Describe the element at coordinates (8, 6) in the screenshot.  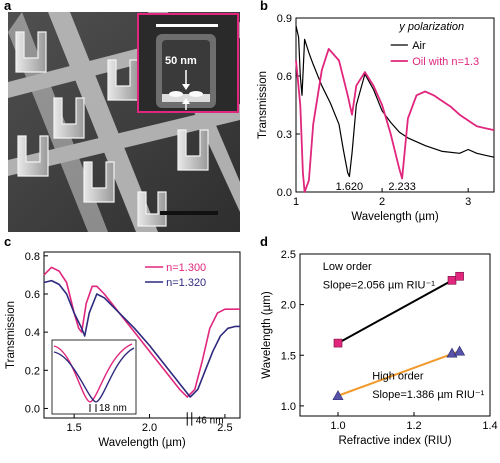
I see `panel-a-label: a` at that location.